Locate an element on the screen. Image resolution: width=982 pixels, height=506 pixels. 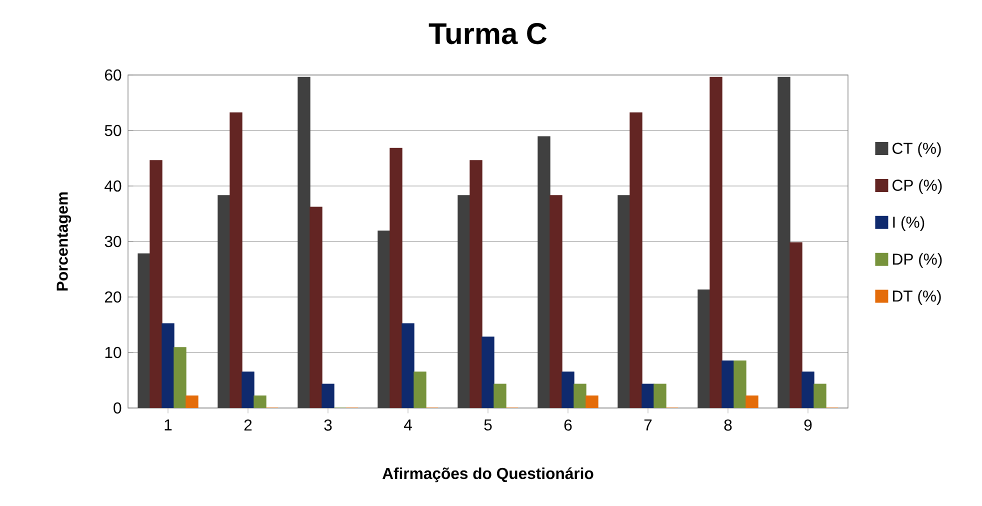
legend-label: DT (%) is located at coordinates (917, 297).